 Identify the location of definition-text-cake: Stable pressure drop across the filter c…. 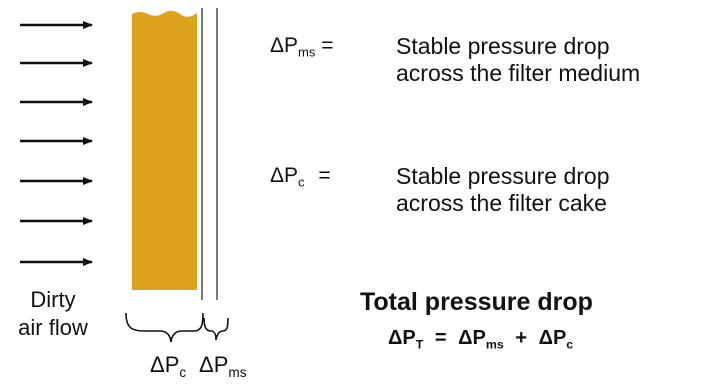
(503, 189).